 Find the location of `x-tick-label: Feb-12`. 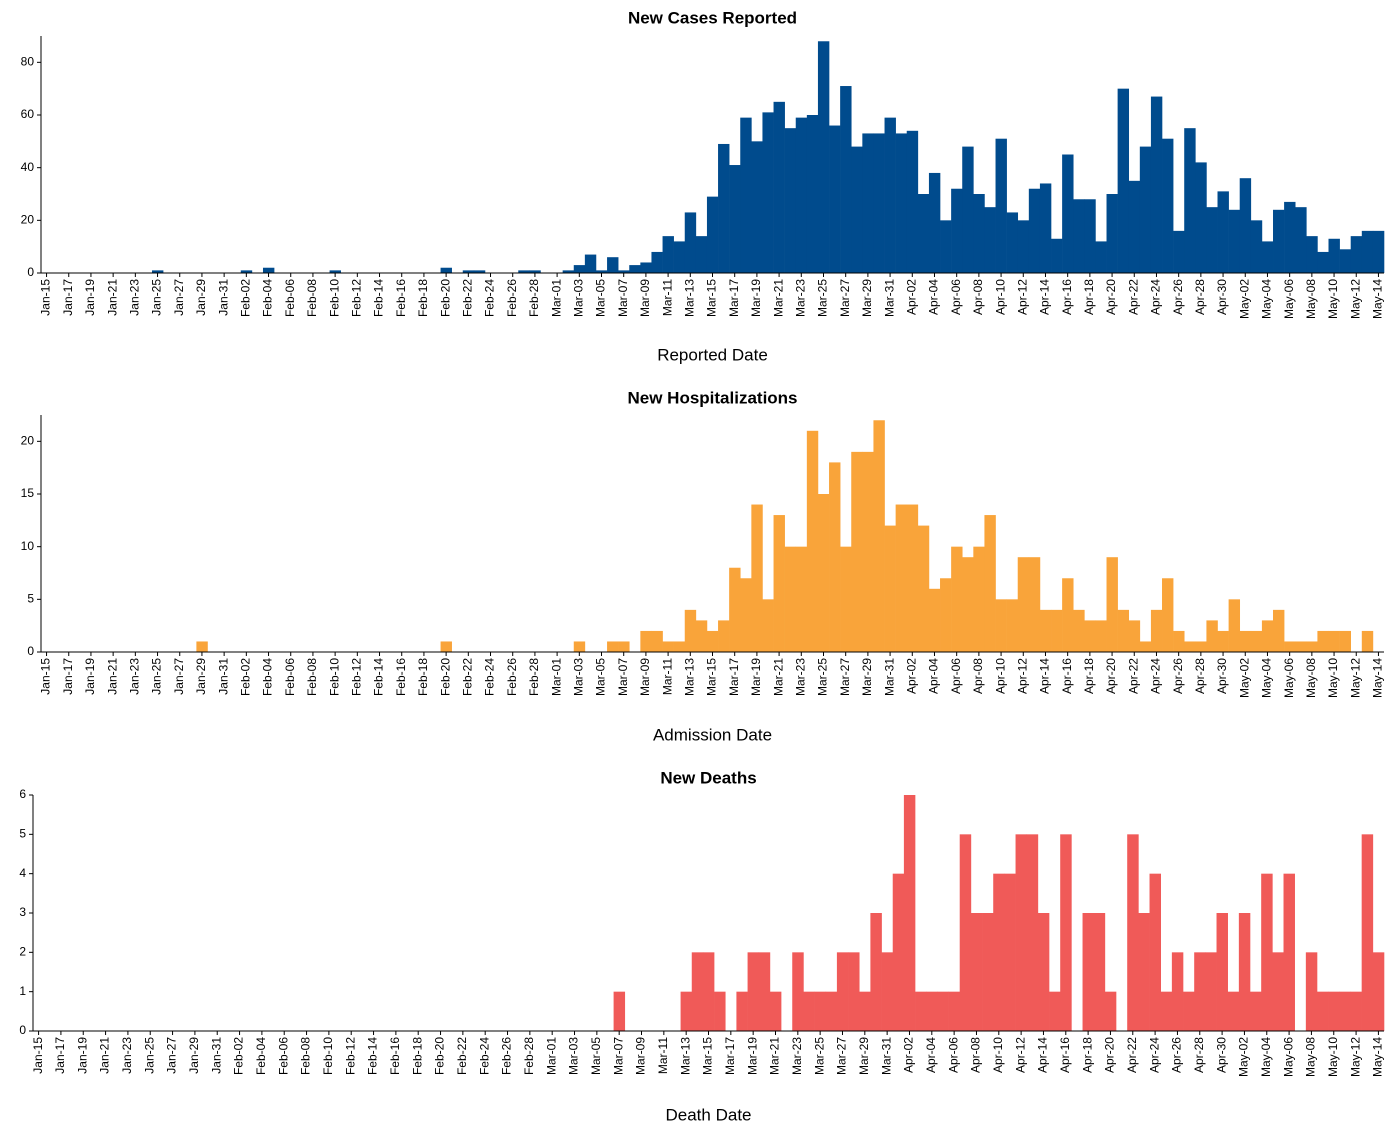

x-tick-label: Feb-12 is located at coordinates (356, 298).